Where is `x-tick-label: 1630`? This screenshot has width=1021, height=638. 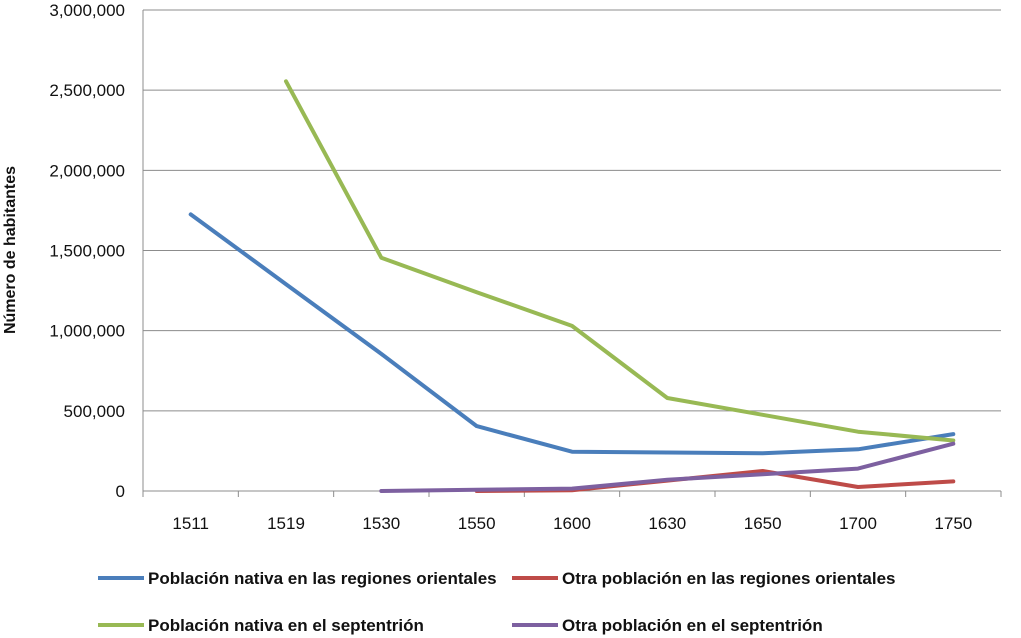
x-tick-label: 1630 is located at coordinates (667, 523).